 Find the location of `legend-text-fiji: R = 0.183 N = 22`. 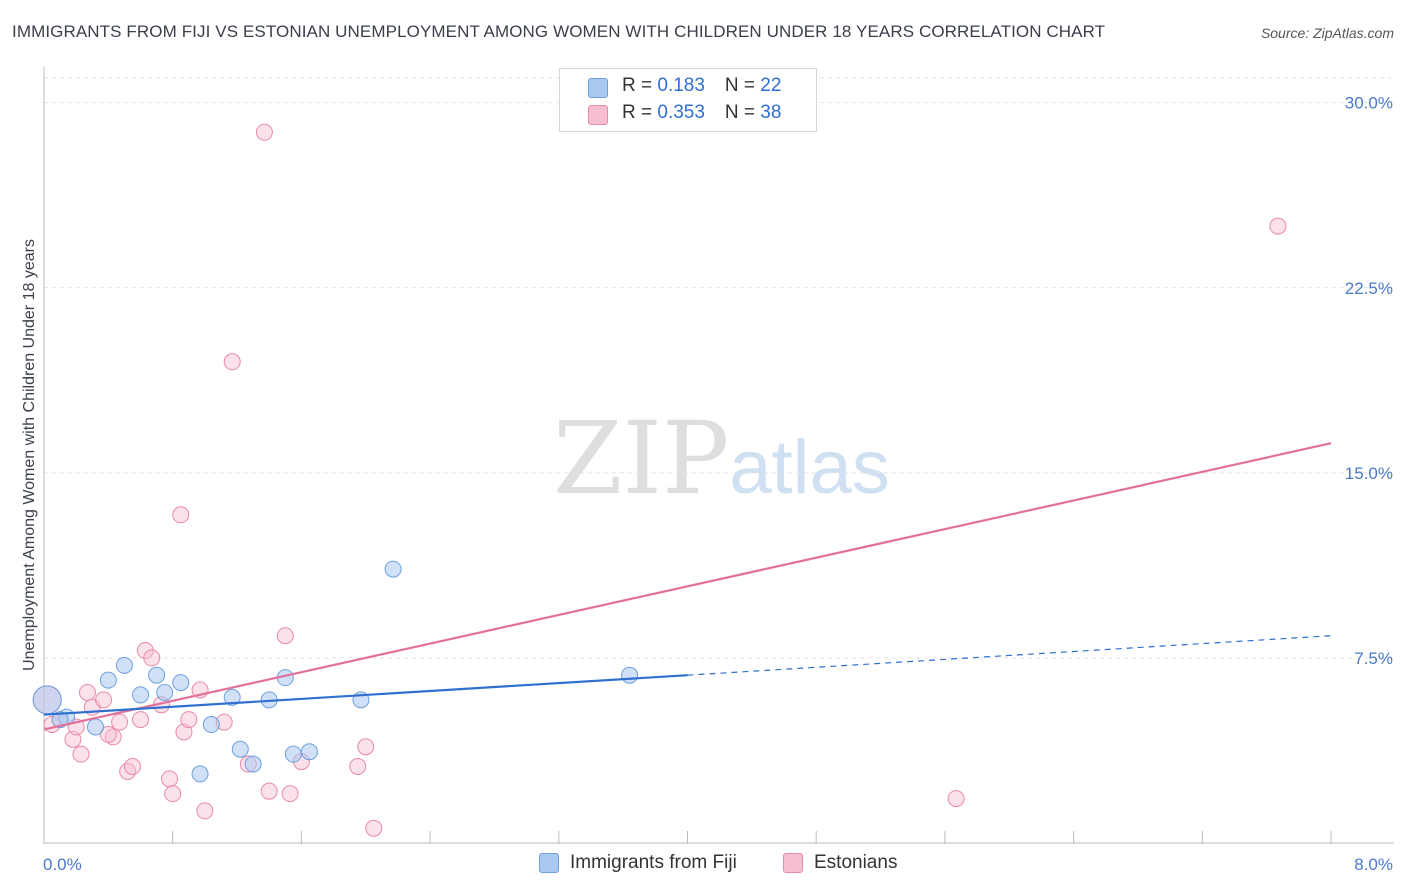

legend-text-fiji: R = 0.183 N = 22 is located at coordinates (702, 85).